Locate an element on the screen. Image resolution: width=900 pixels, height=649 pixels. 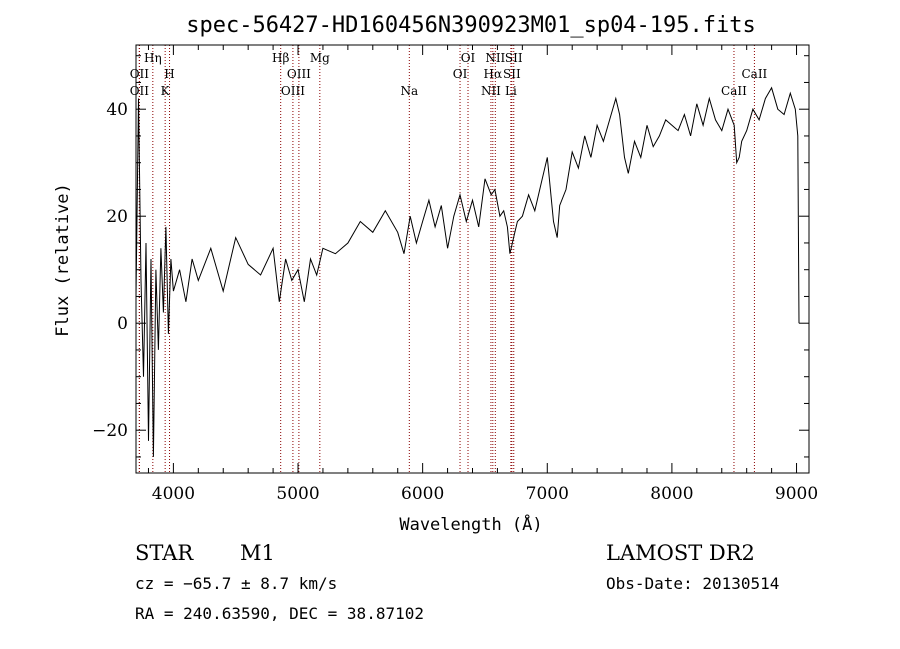
y-tick-label-0: −20 is located at coordinates (110, 431).